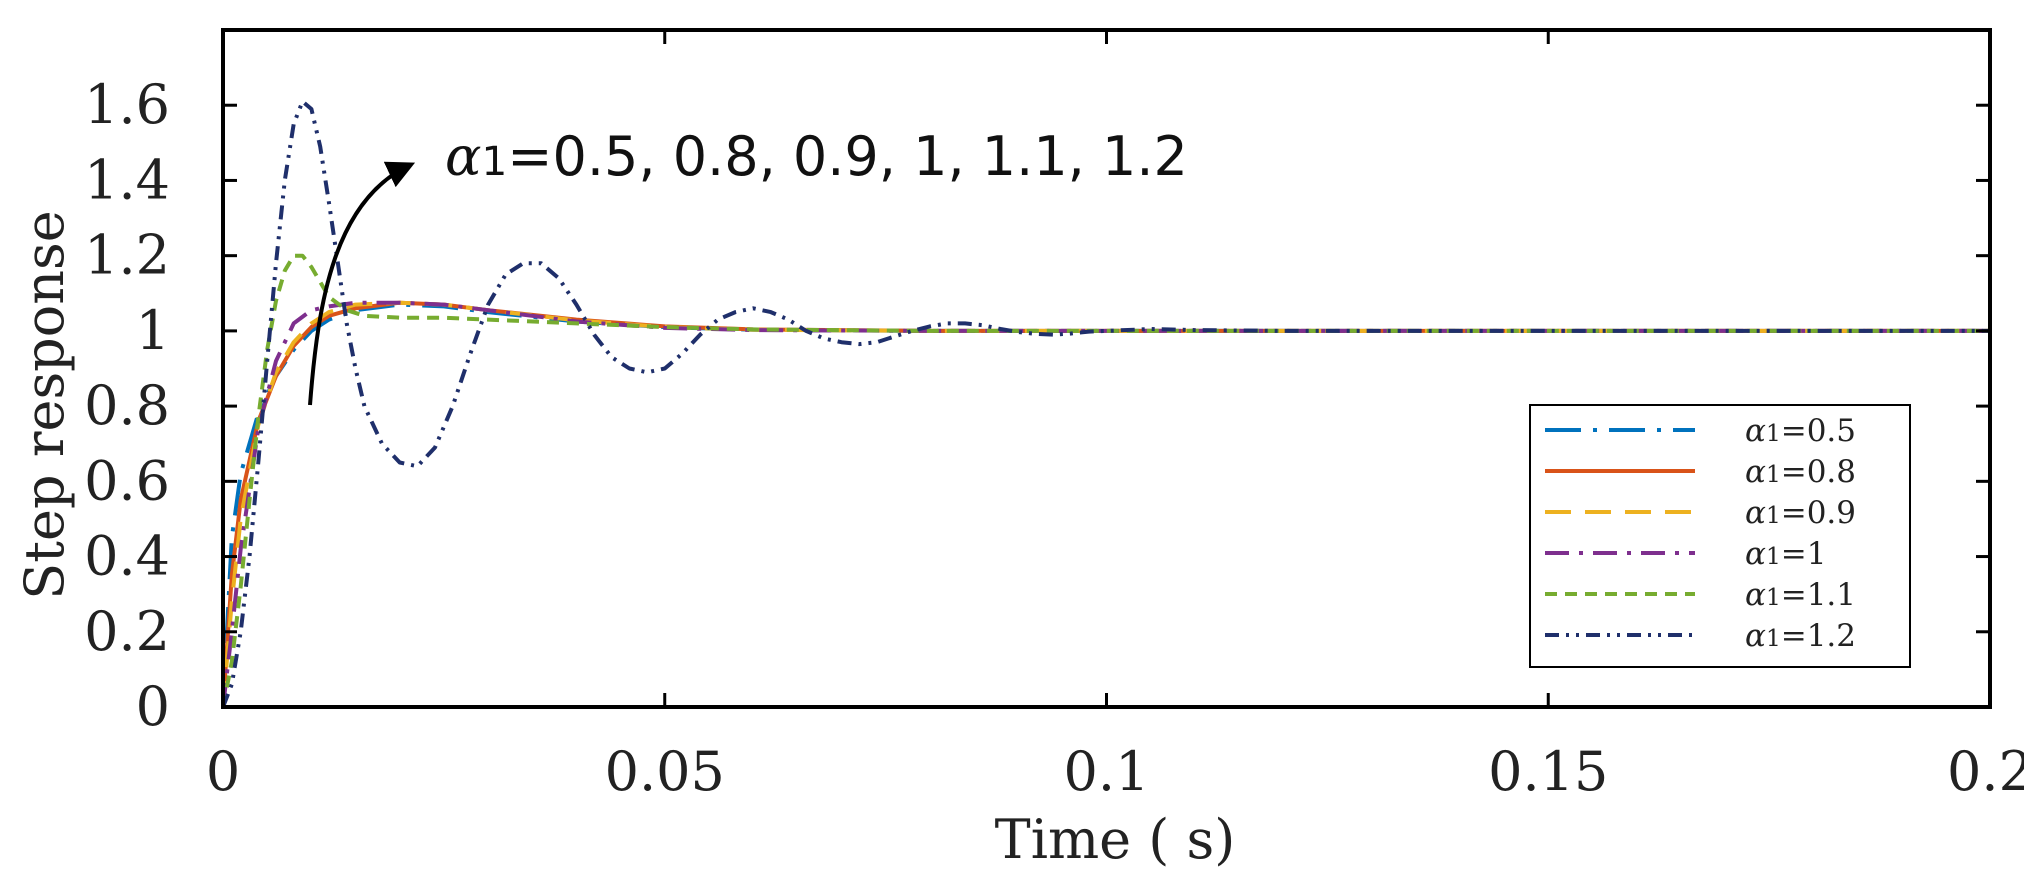 This screenshot has height=883, width=2024. Describe the element at coordinates (362, 283) in the screenshot. I see `annotation-arrow` at that location.